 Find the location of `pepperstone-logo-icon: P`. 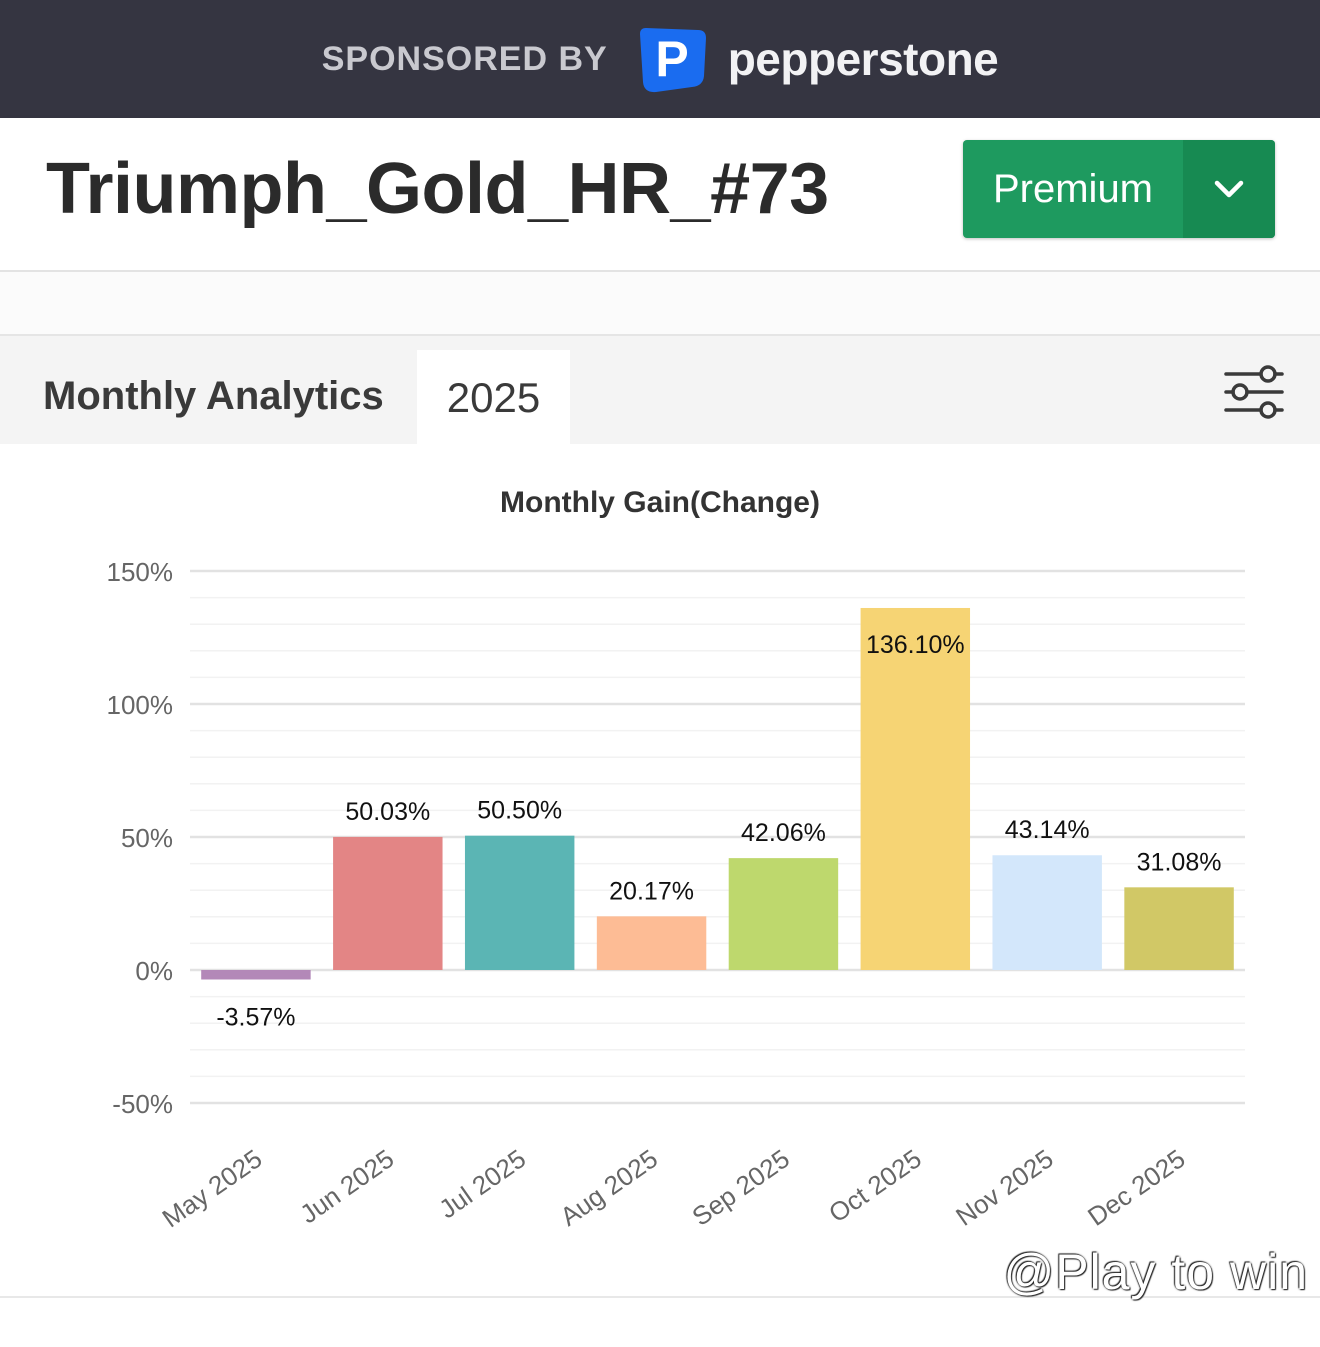

pepperstone-logo-icon: P is located at coordinates (672, 60).